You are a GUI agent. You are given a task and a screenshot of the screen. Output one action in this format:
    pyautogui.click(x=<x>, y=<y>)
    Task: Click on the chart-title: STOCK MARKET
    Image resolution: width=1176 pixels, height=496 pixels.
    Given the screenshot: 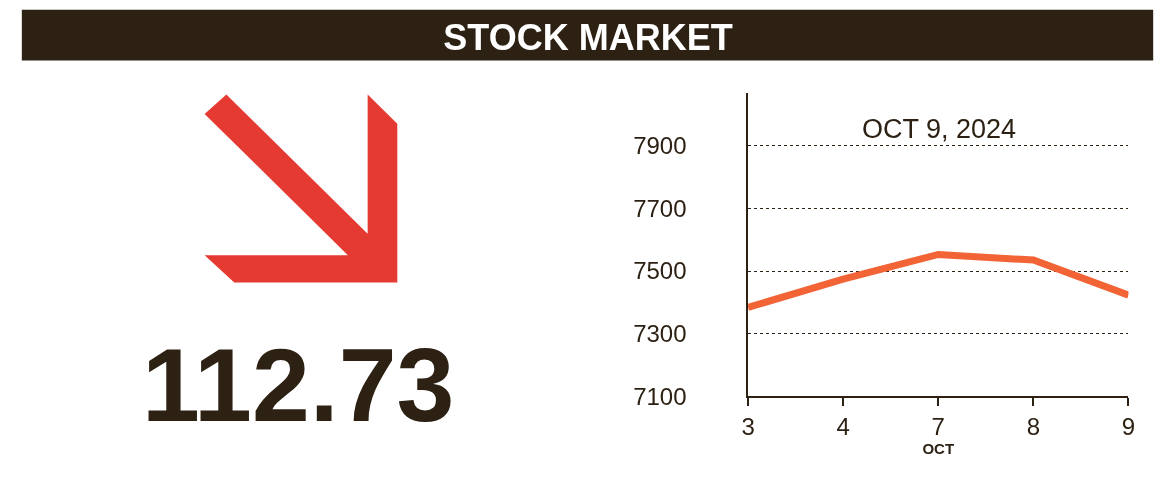 What is the action you would take?
    pyautogui.click(x=588, y=37)
    